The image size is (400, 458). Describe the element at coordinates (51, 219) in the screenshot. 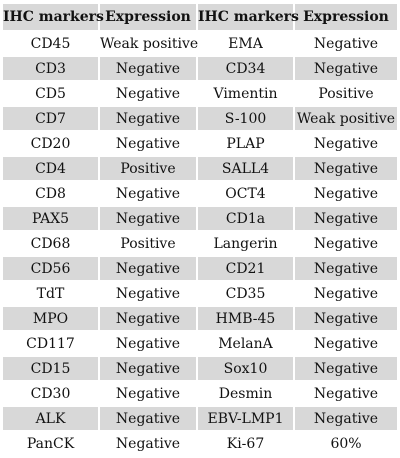

I see `marker-cell: PAX5` at that location.